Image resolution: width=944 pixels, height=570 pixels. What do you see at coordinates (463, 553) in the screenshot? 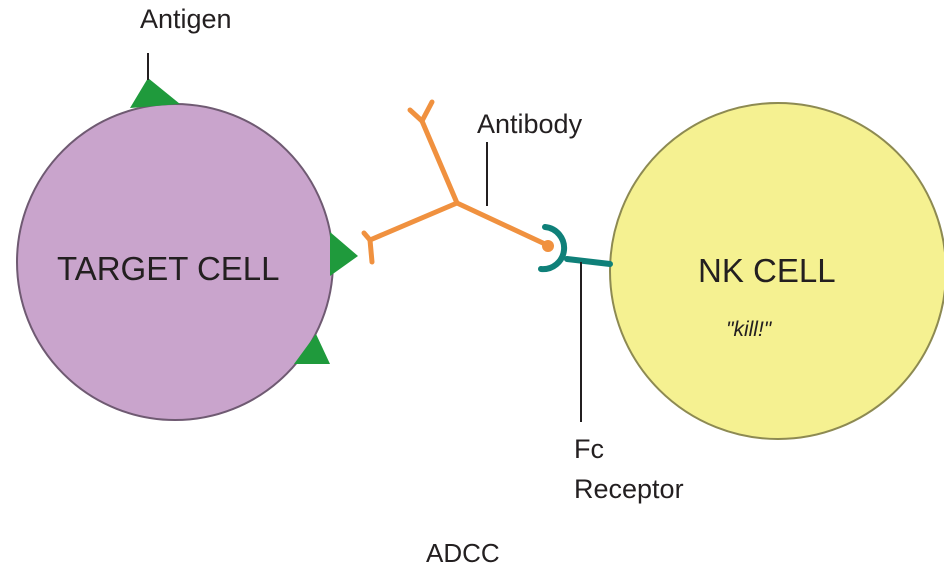
I see `diagram-caption: ADCC` at bounding box center [463, 553].